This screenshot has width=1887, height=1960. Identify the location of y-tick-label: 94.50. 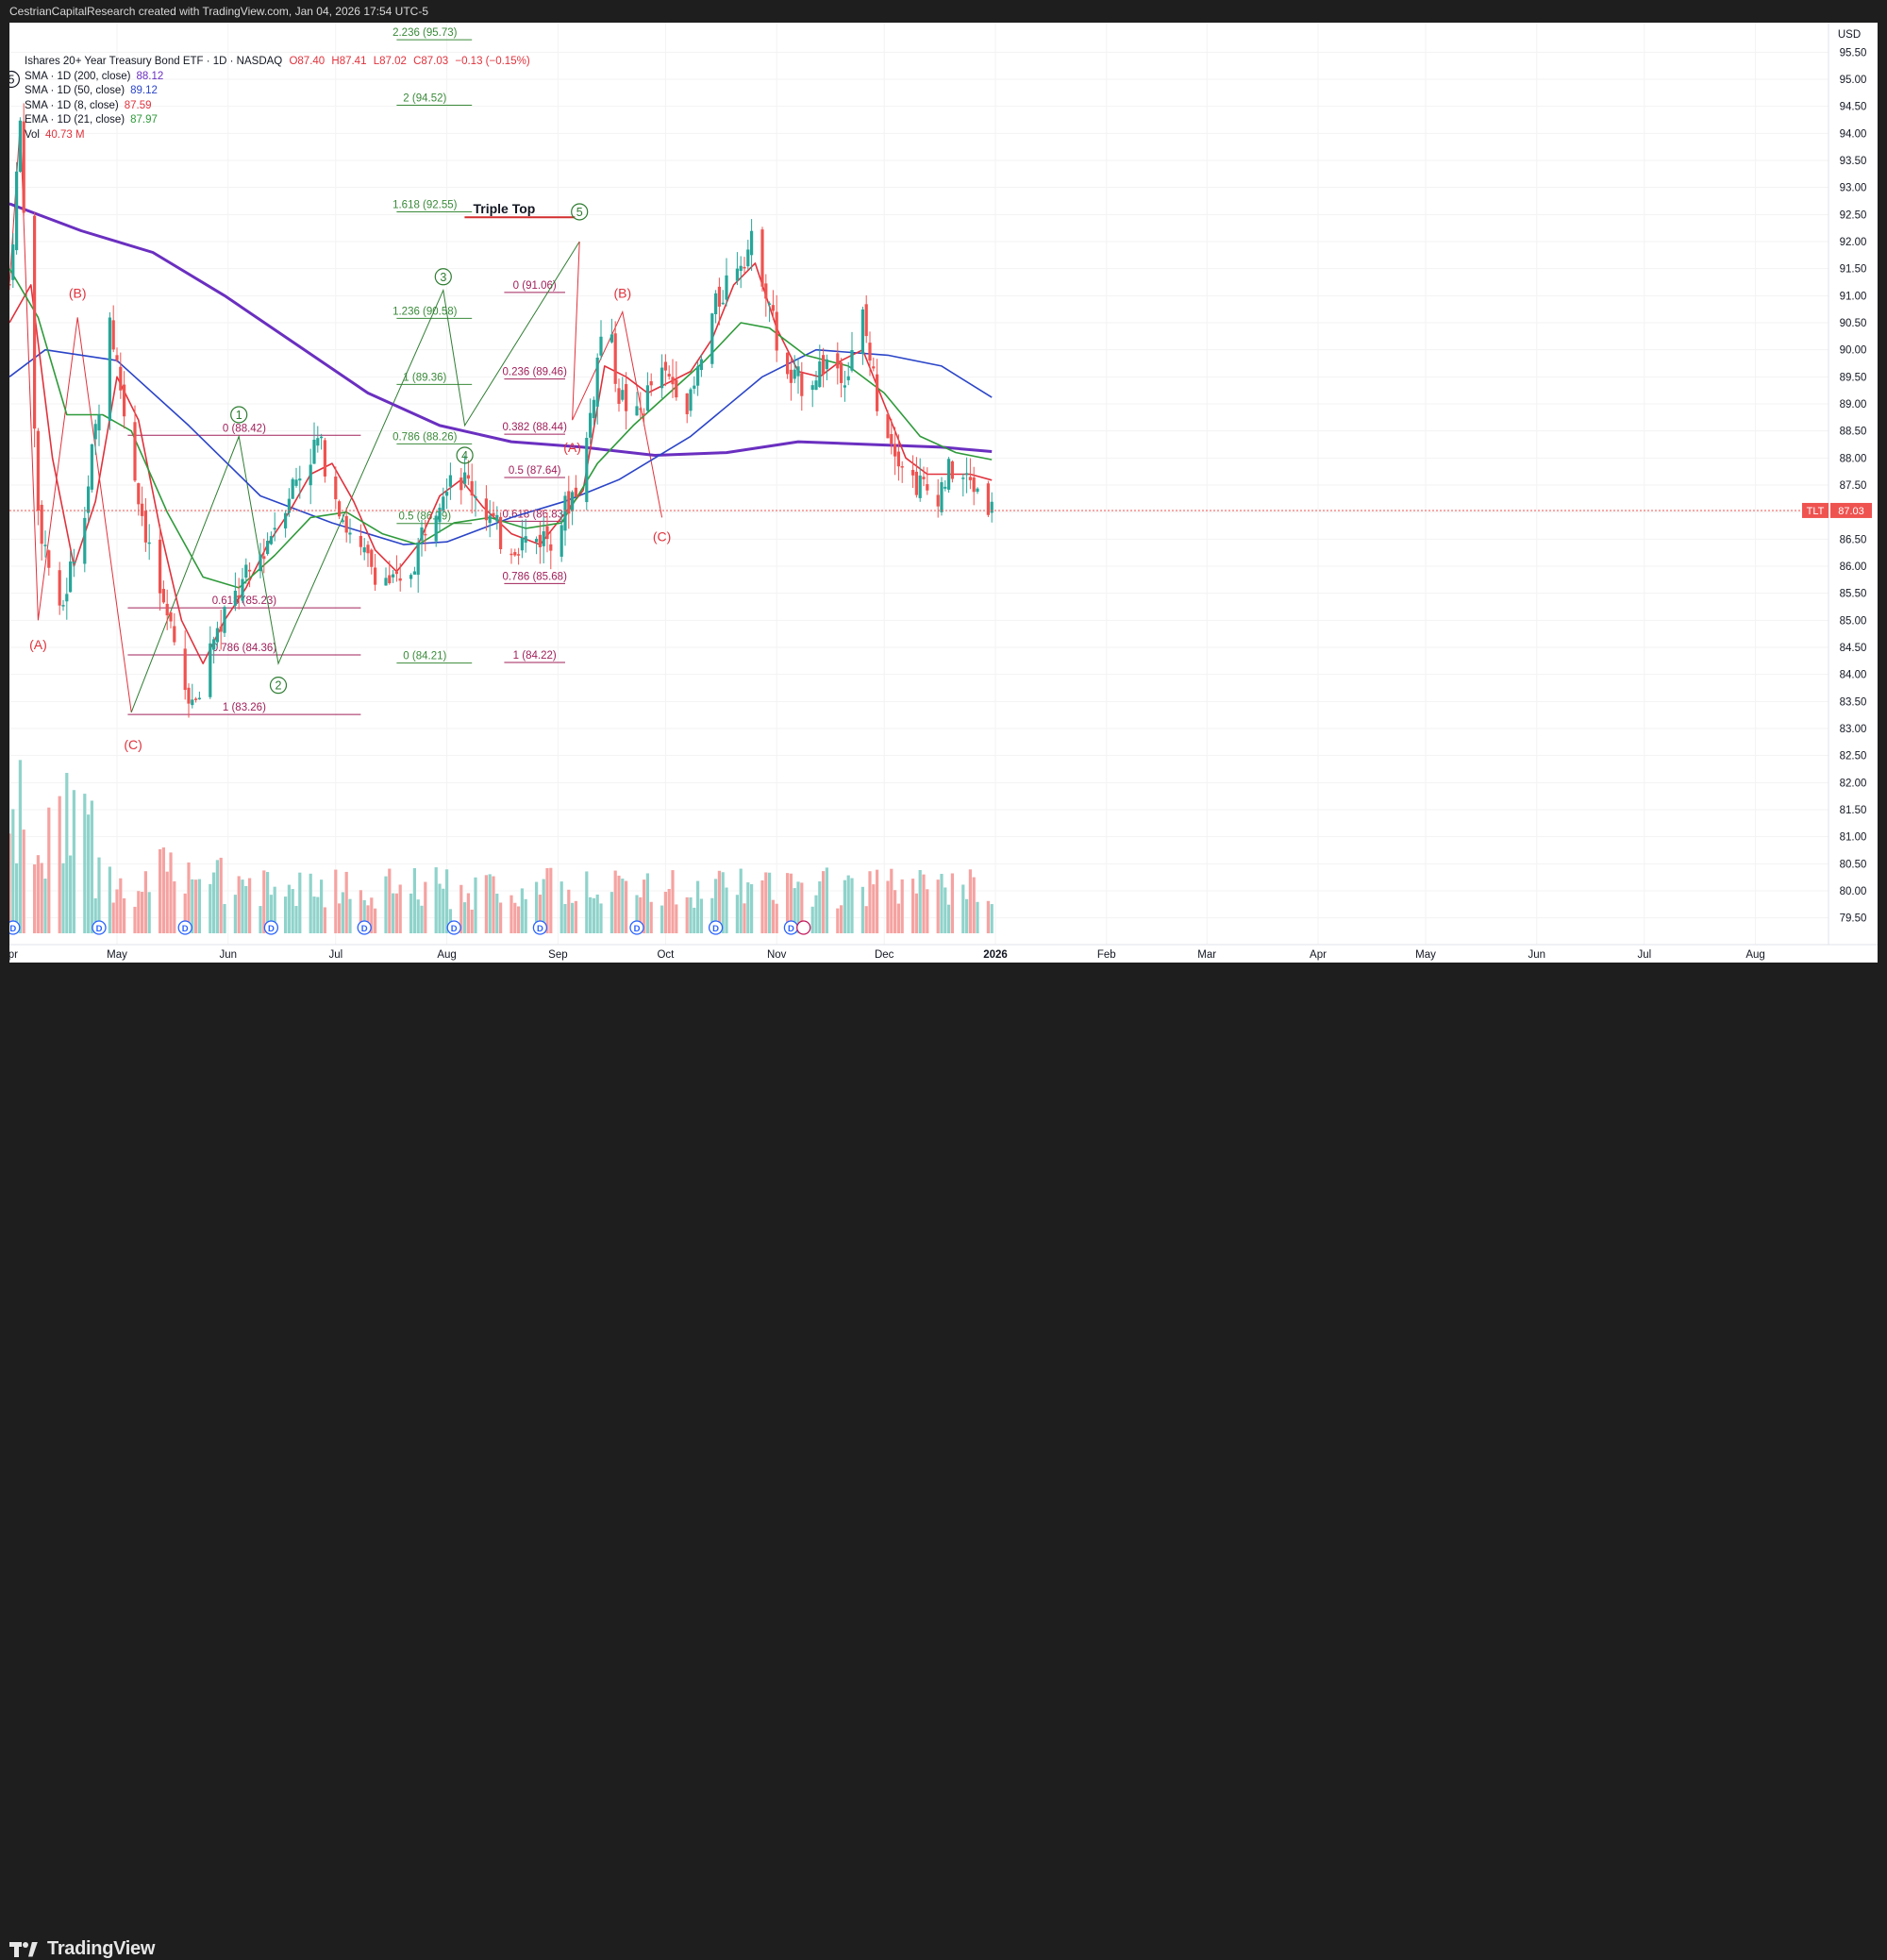
(1853, 107).